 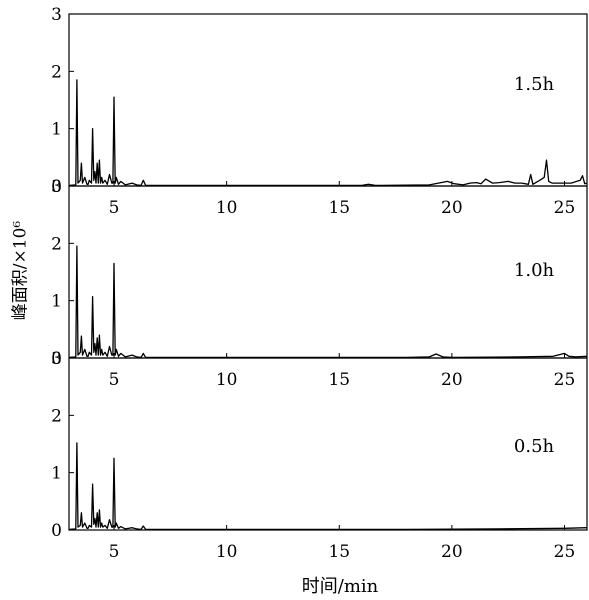 What do you see at coordinates (534, 270) in the screenshot?
I see `sample-time-label: 1.0h` at bounding box center [534, 270].